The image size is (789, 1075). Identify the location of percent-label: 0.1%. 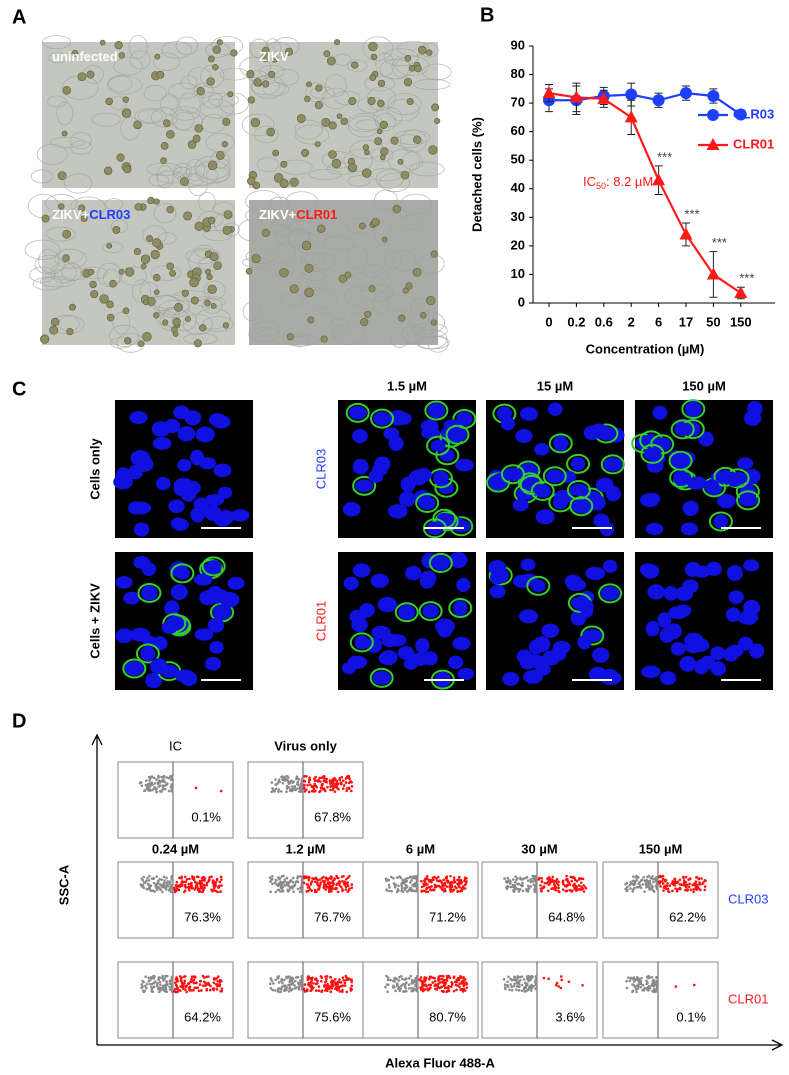
(206, 816).